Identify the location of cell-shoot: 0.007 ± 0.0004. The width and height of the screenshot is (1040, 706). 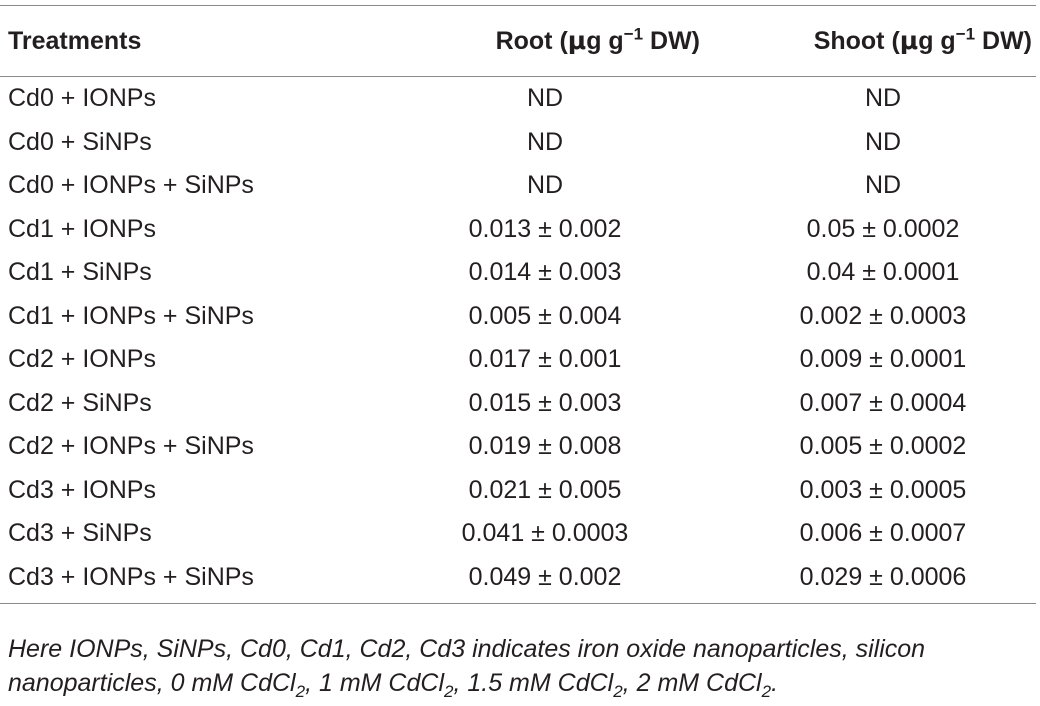
(883, 402).